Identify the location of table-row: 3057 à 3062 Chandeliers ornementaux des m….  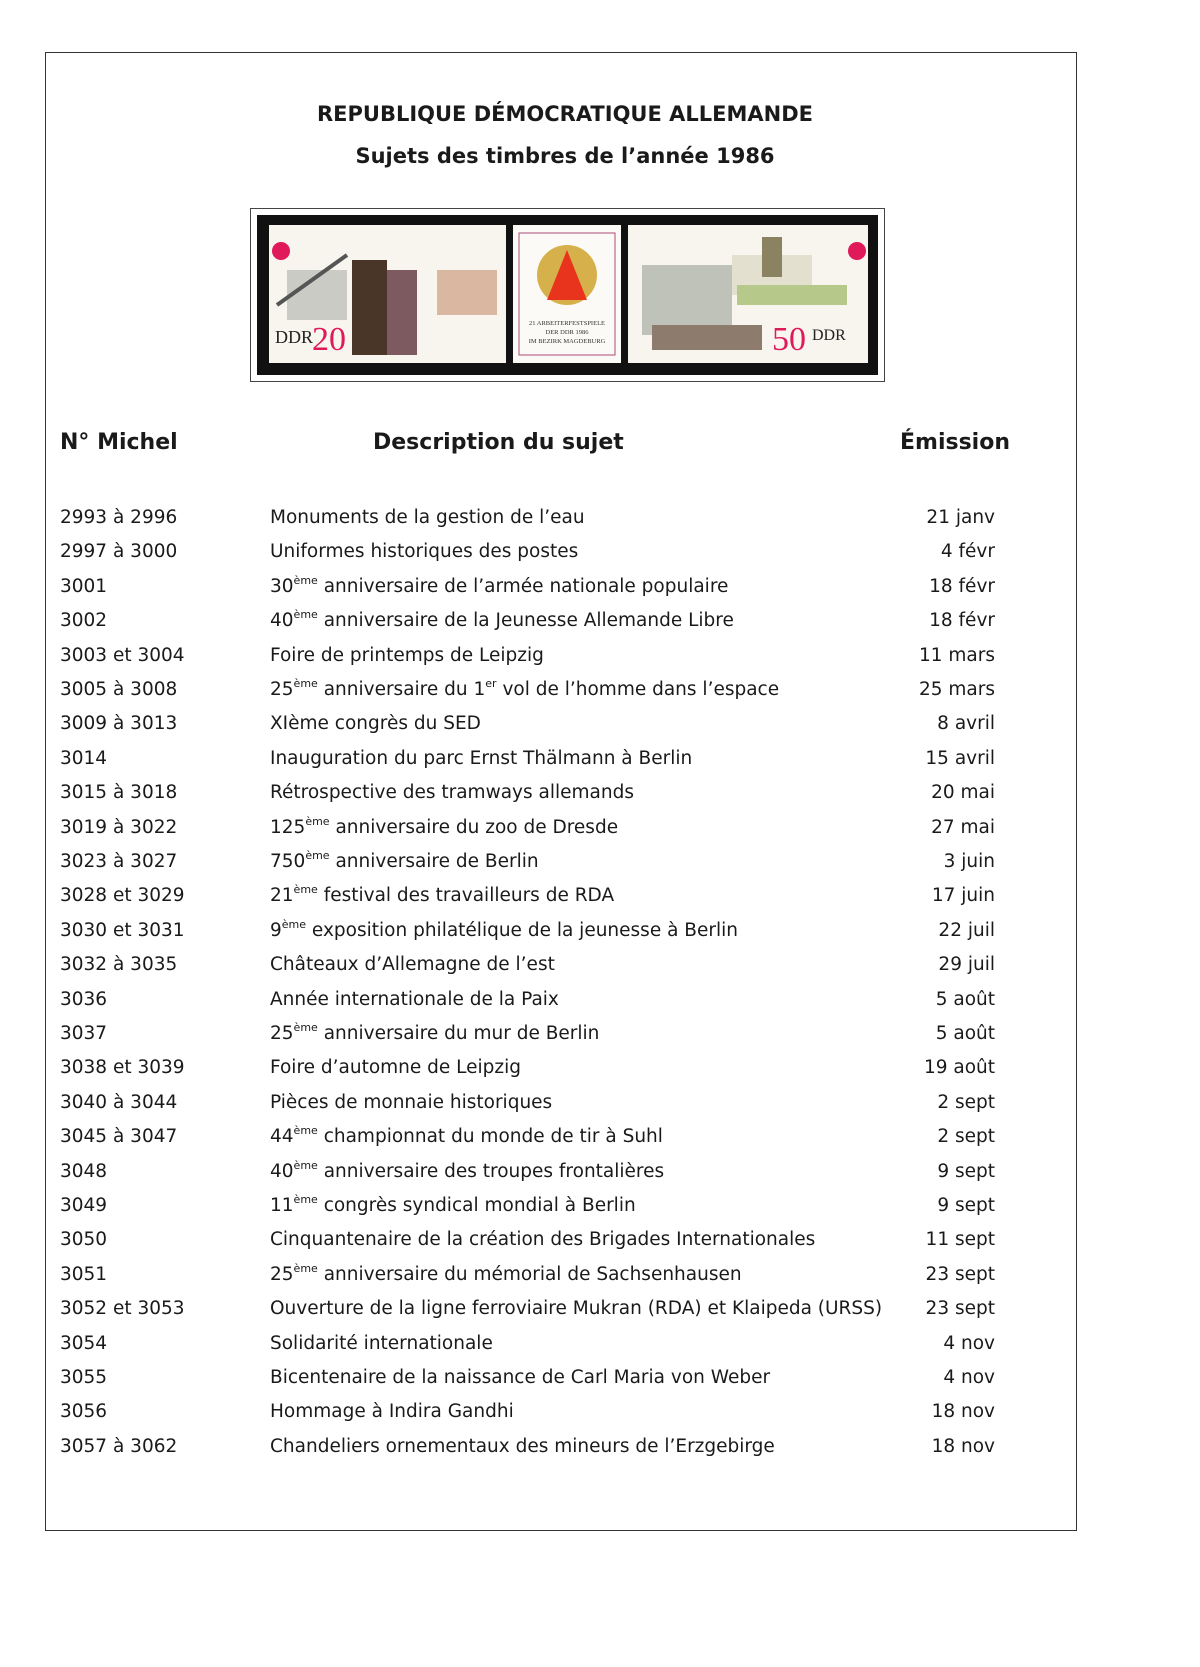
(550, 1451).